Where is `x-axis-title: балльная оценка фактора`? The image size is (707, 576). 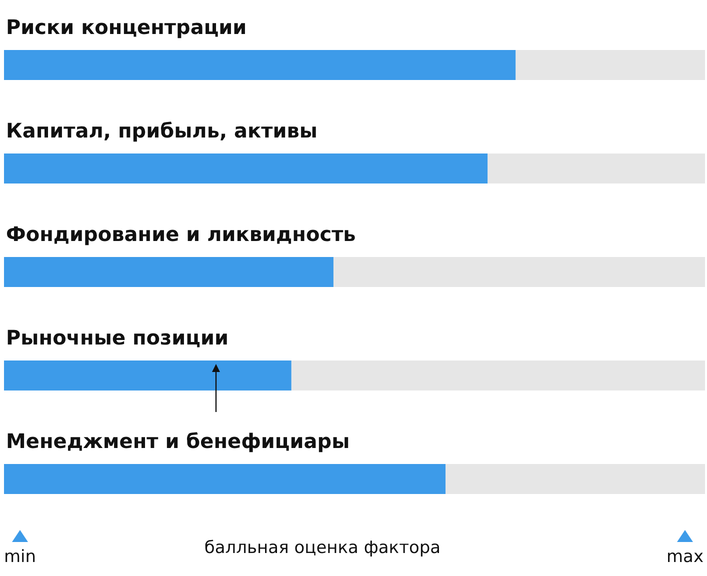
x-axis-title: балльная оценка фактора is located at coordinates (322, 548).